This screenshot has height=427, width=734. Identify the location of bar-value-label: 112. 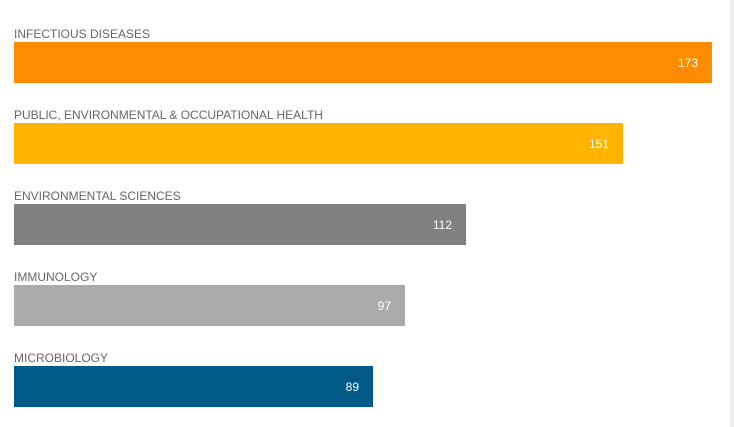
(442, 225).